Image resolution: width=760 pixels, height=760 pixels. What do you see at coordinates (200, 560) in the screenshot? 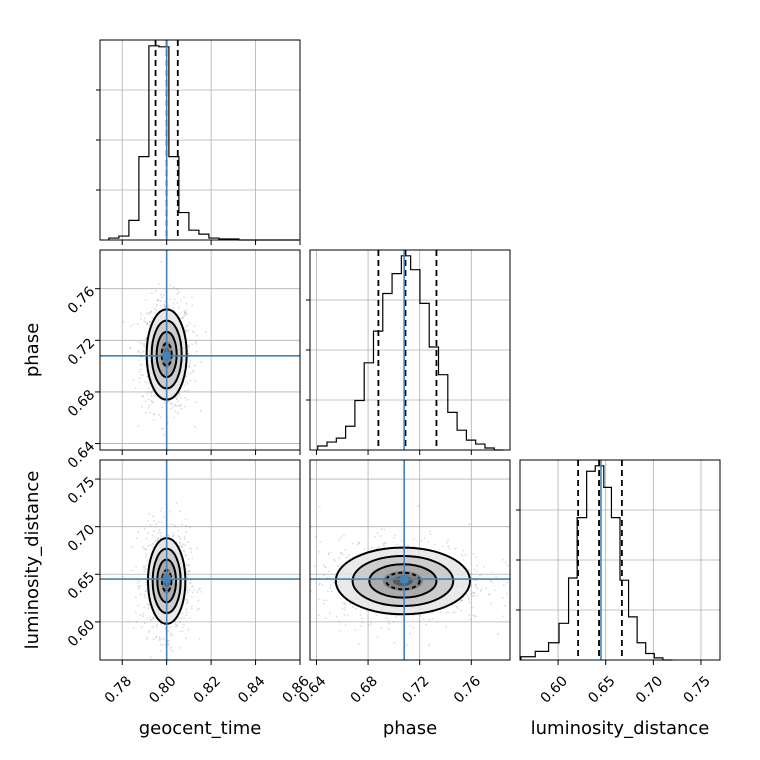
I see `panel-luminosity_distance_vs_geocent_time` at bounding box center [200, 560].